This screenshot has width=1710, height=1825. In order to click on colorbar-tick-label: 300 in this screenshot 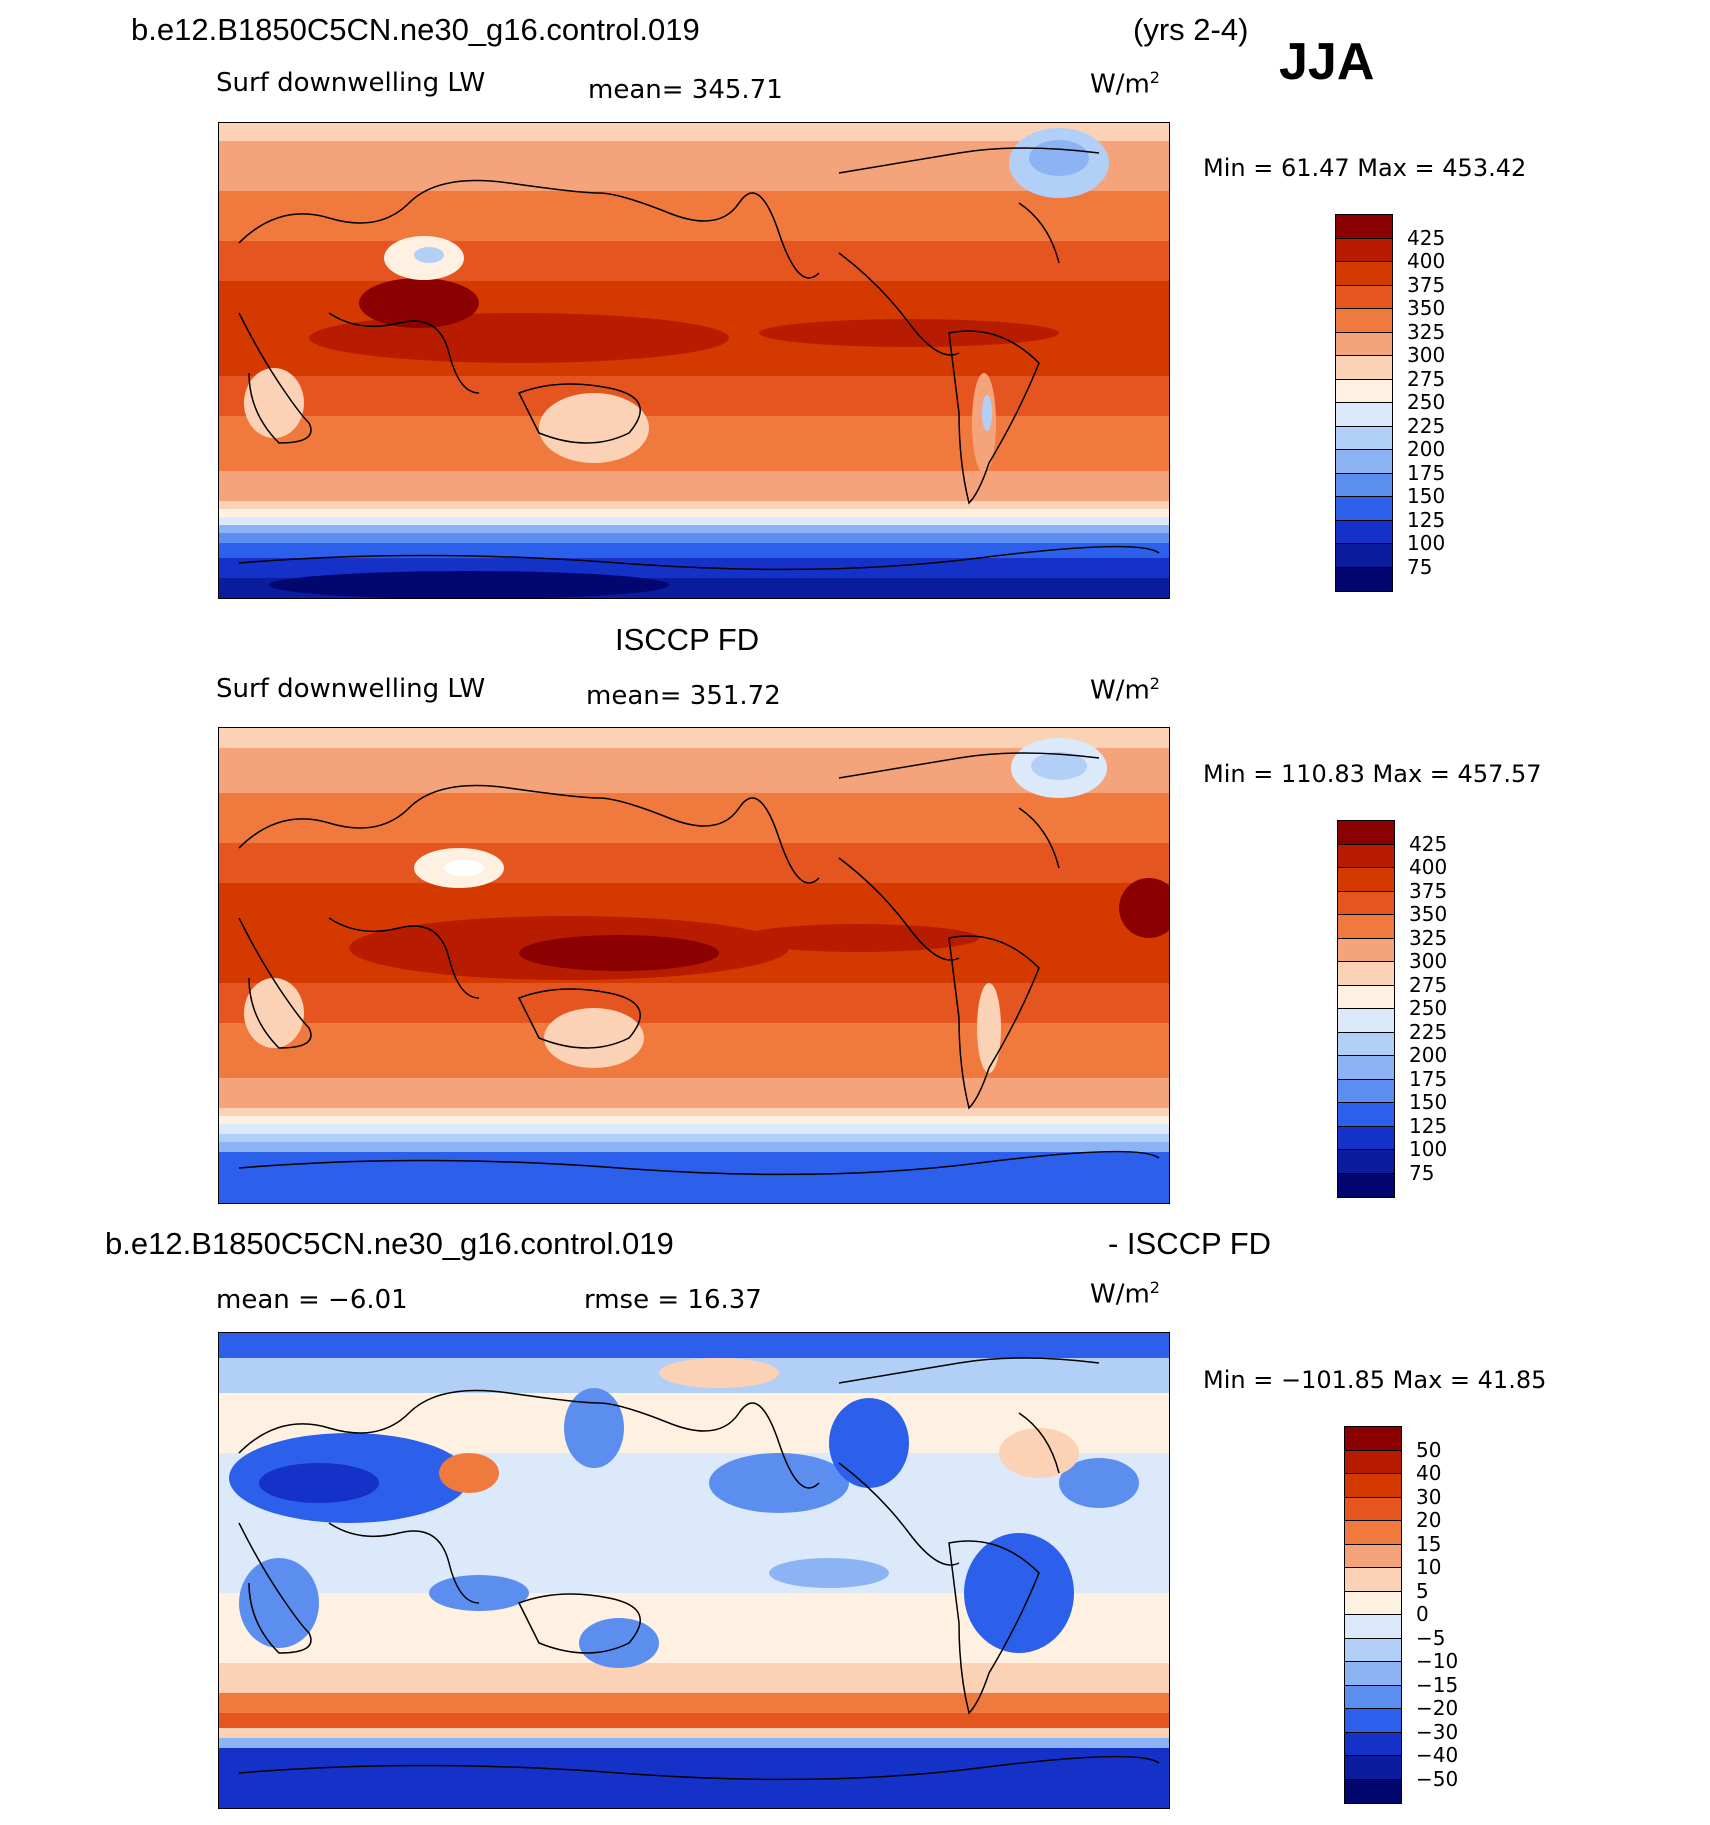, I will do `click(1428, 961)`.